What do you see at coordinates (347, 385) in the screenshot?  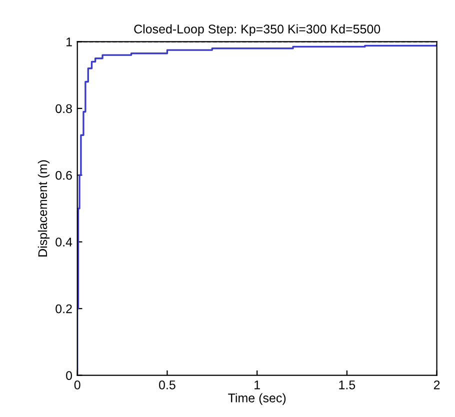 I see `x-tick-label: 1.5` at bounding box center [347, 385].